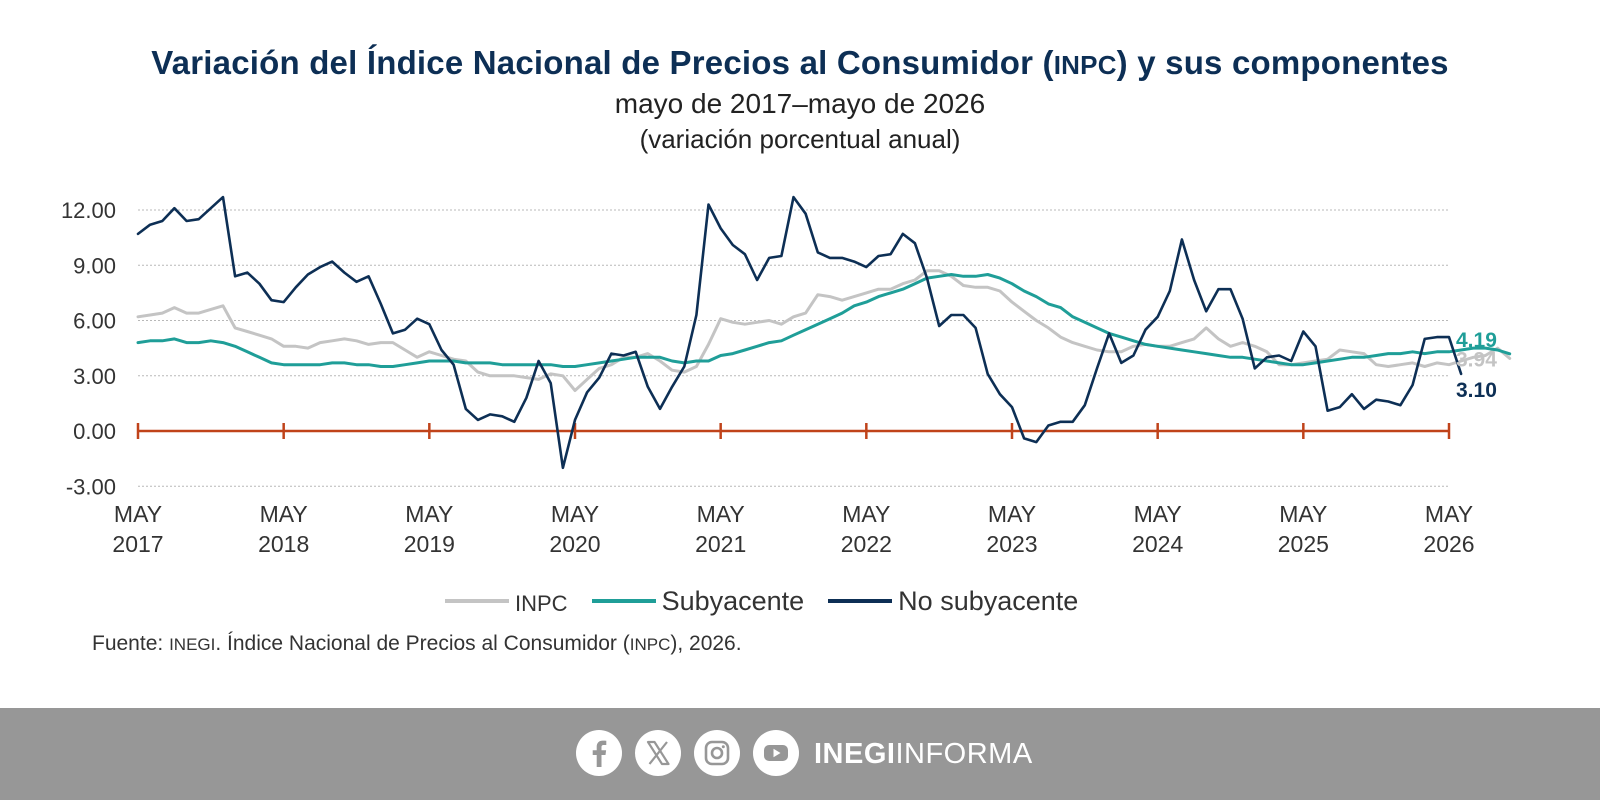  Describe the element at coordinates (574, 544) in the screenshot. I see `x-tick-year: 2020` at that location.